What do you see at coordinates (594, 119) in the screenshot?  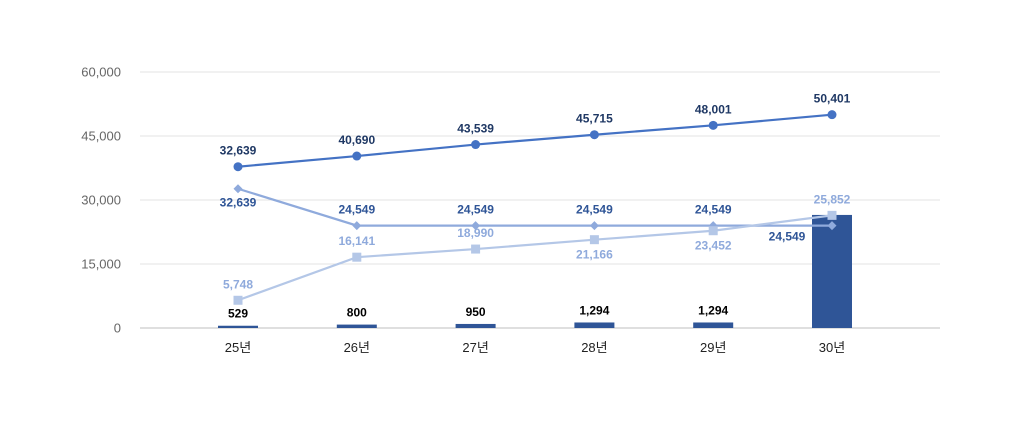 I see `line-data-label-circle: 45,715` at bounding box center [594, 119].